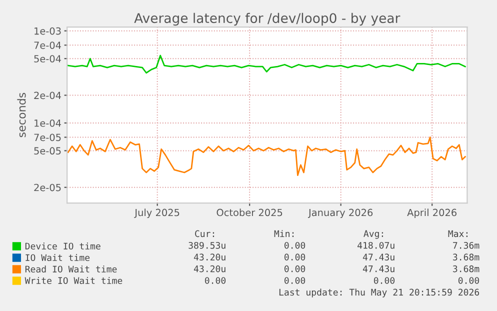 The width and height of the screenshot is (497, 311). What do you see at coordinates (47, 58) in the screenshot?
I see `y-tick-label: 5e-04` at bounding box center [47, 58].